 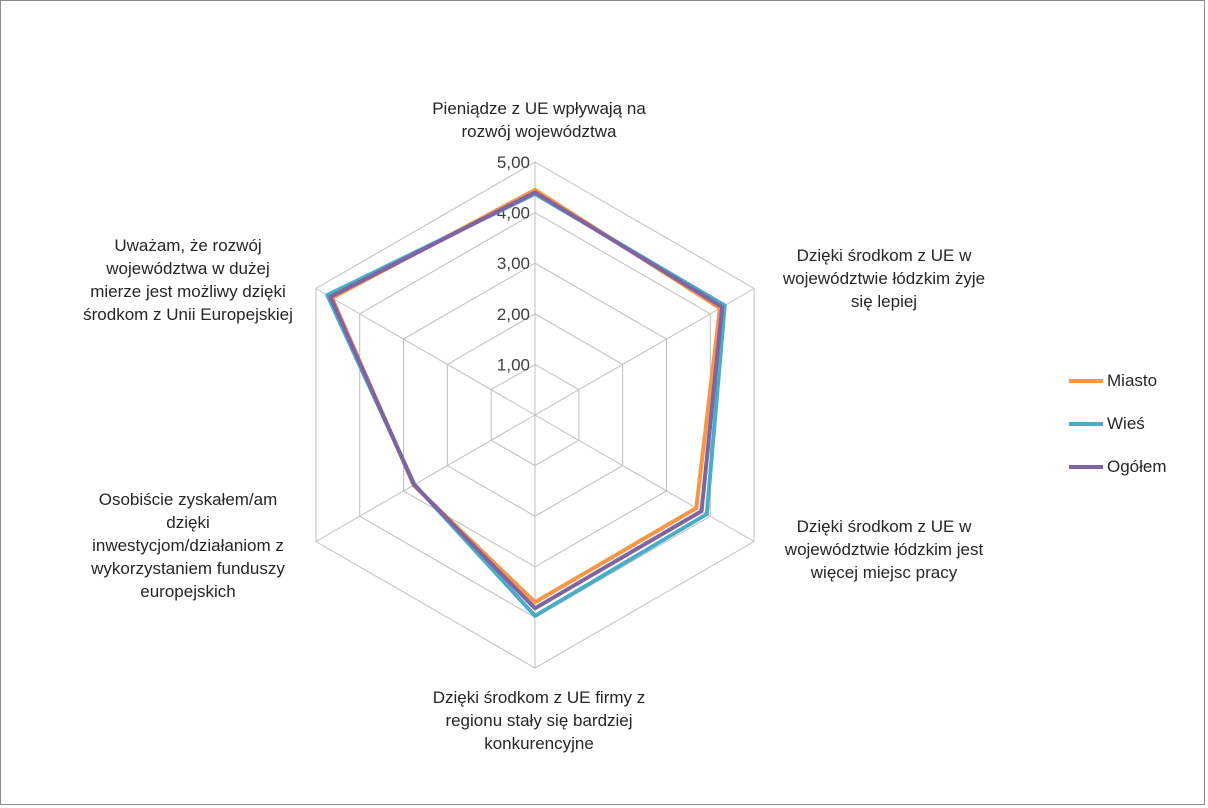 What do you see at coordinates (1086, 380) in the screenshot?
I see `legend-swatch-miasto` at bounding box center [1086, 380].